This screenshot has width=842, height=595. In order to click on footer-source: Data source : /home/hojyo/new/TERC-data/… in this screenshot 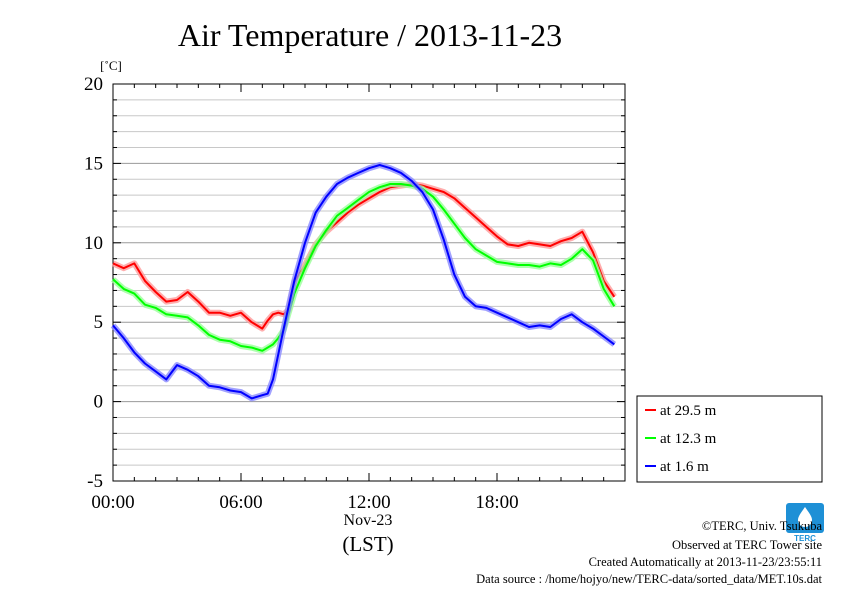, I will do `click(649, 579)`.